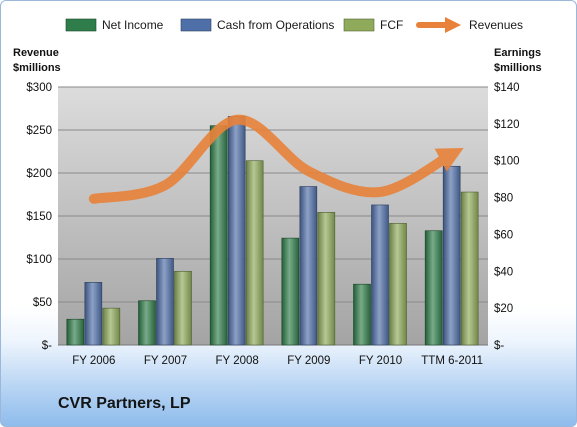 The height and width of the screenshot is (427, 577). I want to click on right-tick-label: $20, so click(503, 309).